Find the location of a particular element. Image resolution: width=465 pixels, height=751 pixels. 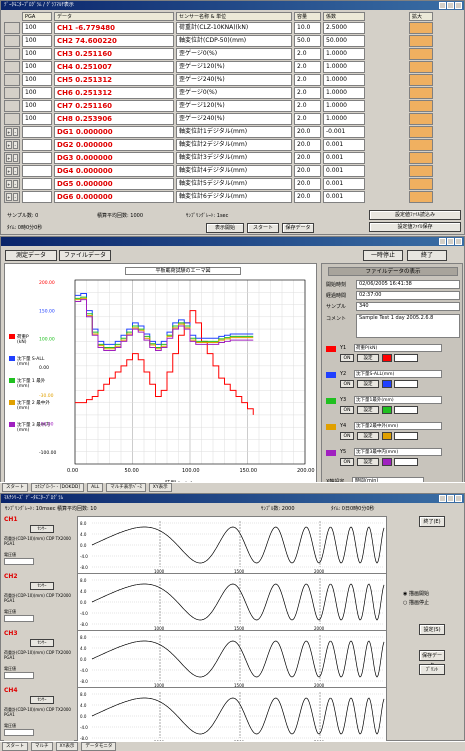

taskbar-item: スタート is located at coordinates (15, 746).